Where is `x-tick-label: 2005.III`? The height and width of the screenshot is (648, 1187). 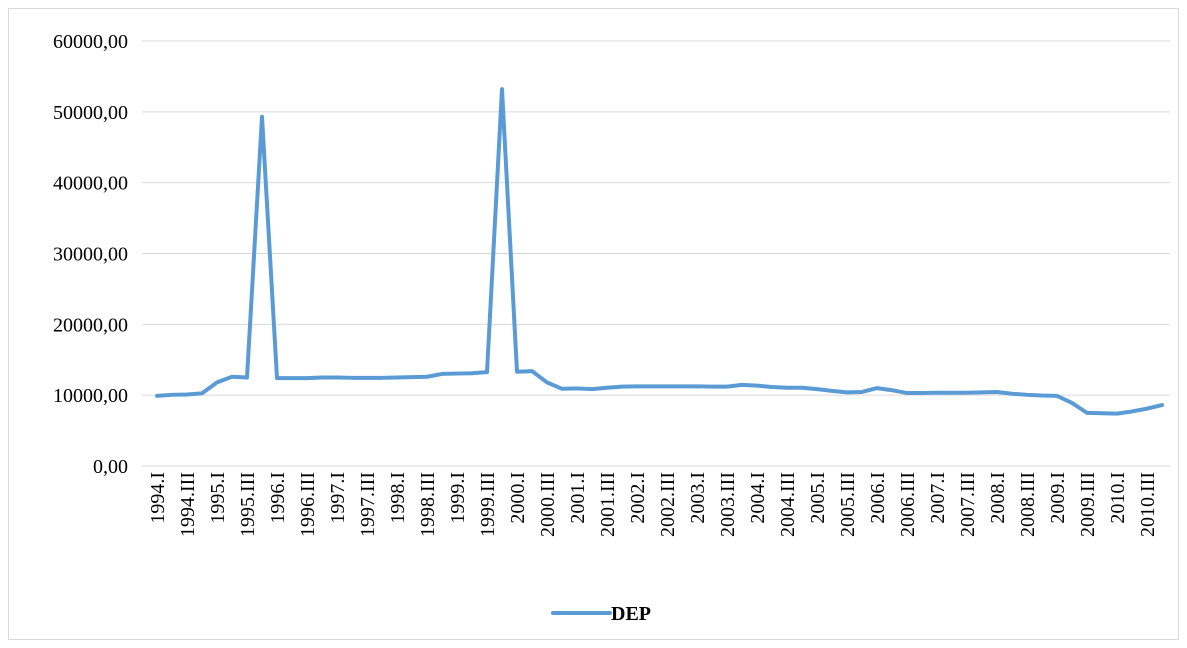
x-tick-label: 2005.III is located at coordinates (848, 504).